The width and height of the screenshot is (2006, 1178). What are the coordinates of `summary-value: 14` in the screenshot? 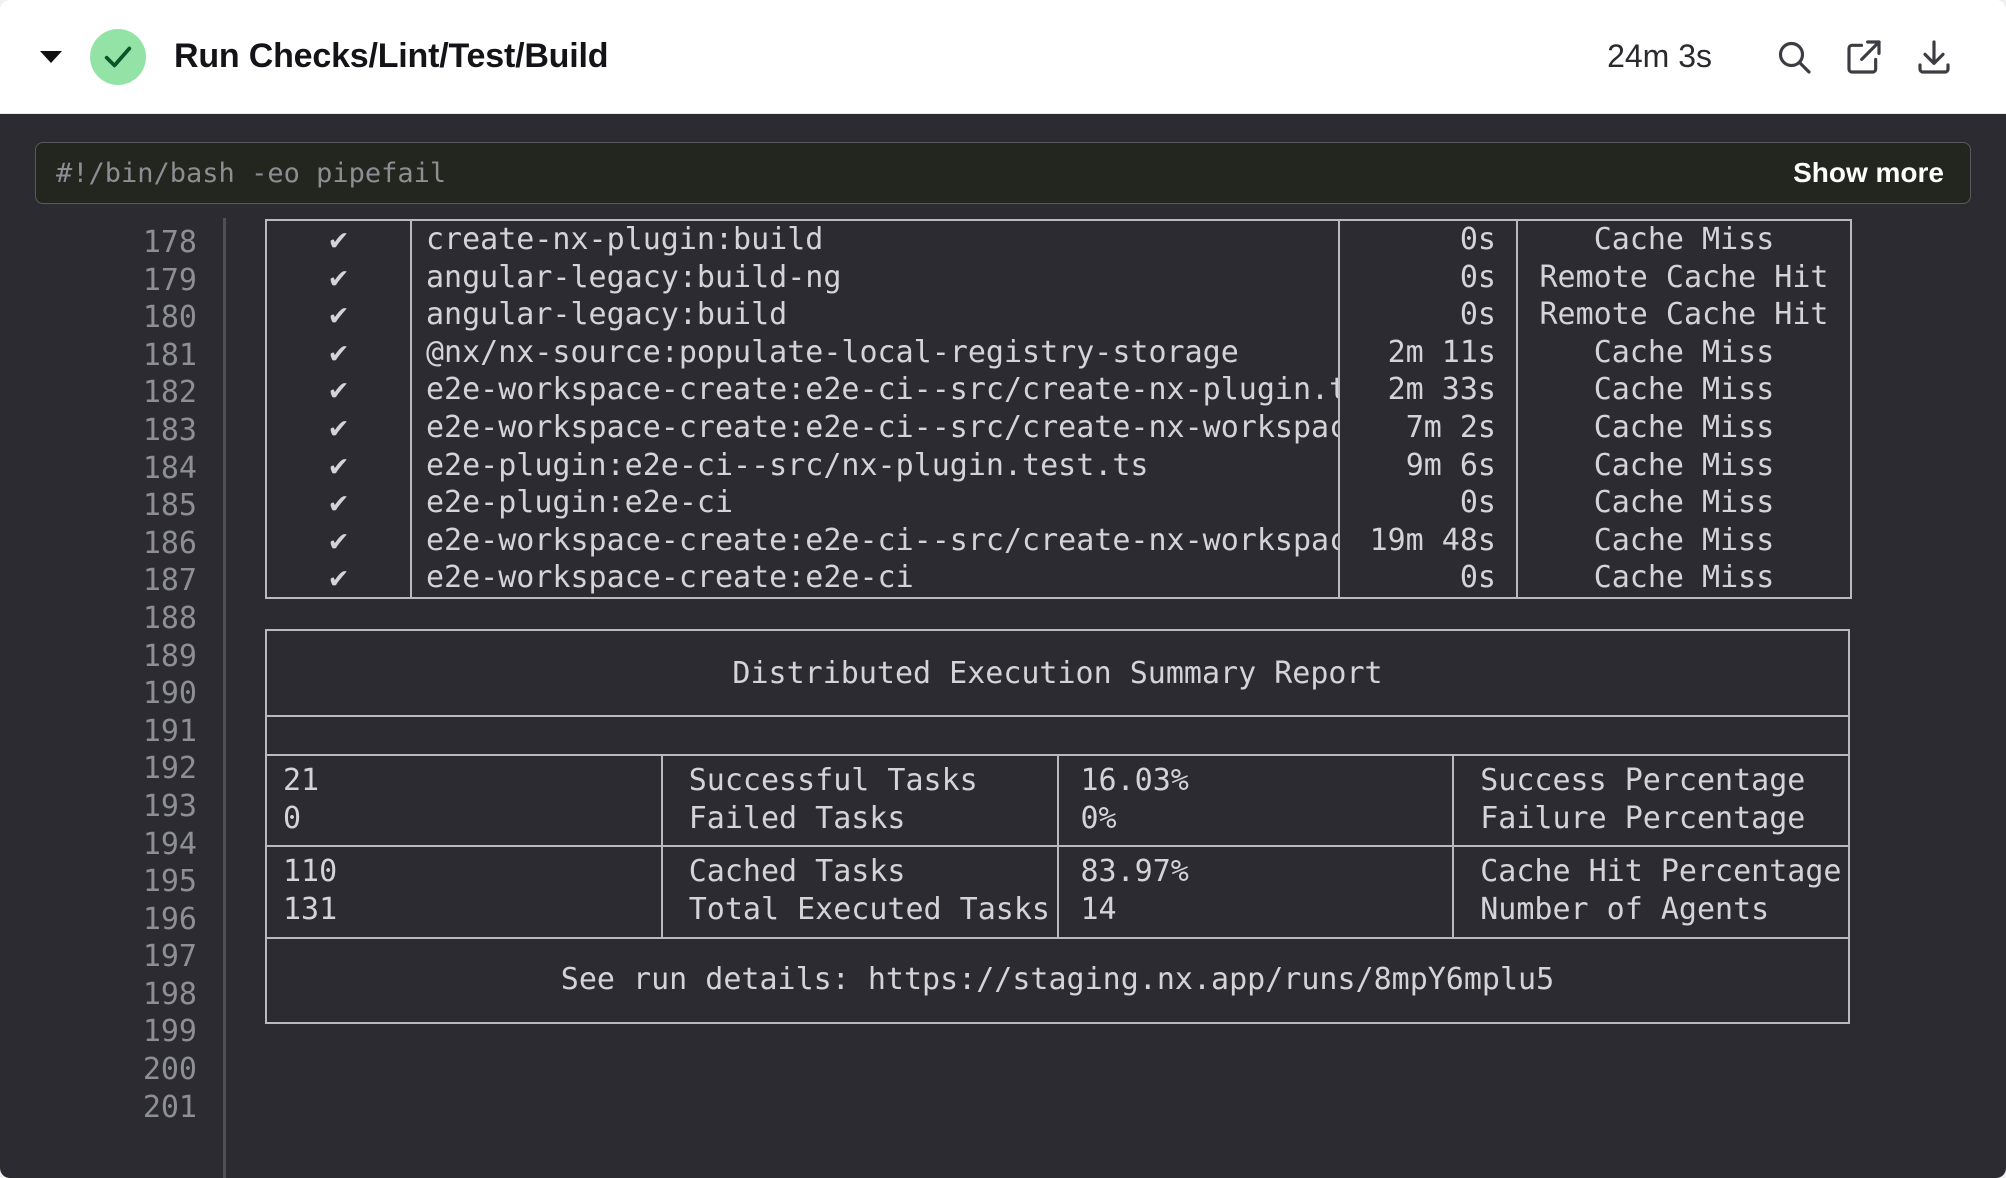 It's located at (1098, 909).